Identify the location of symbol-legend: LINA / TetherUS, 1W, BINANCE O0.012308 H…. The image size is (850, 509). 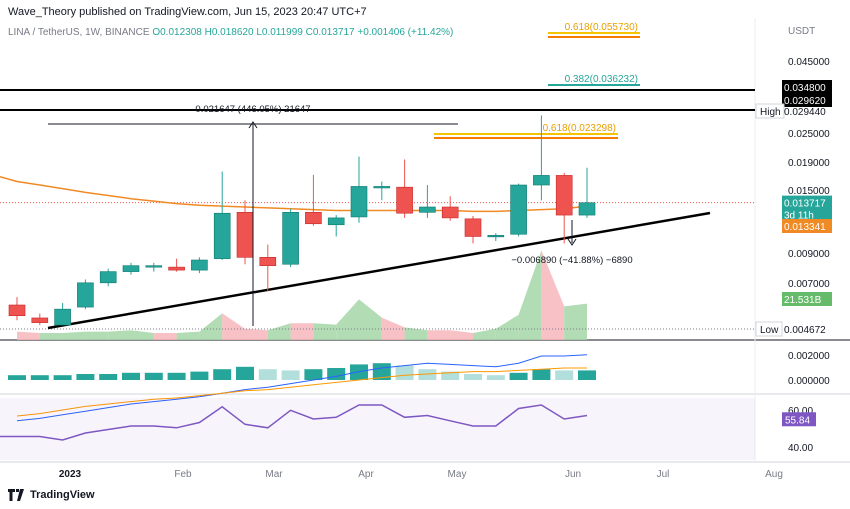
(230, 32).